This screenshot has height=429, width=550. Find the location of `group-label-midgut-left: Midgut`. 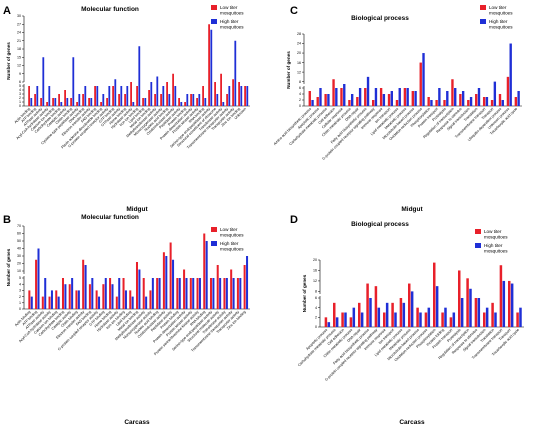

group-label-midgut-left: Midgut is located at coordinates (137, 209).